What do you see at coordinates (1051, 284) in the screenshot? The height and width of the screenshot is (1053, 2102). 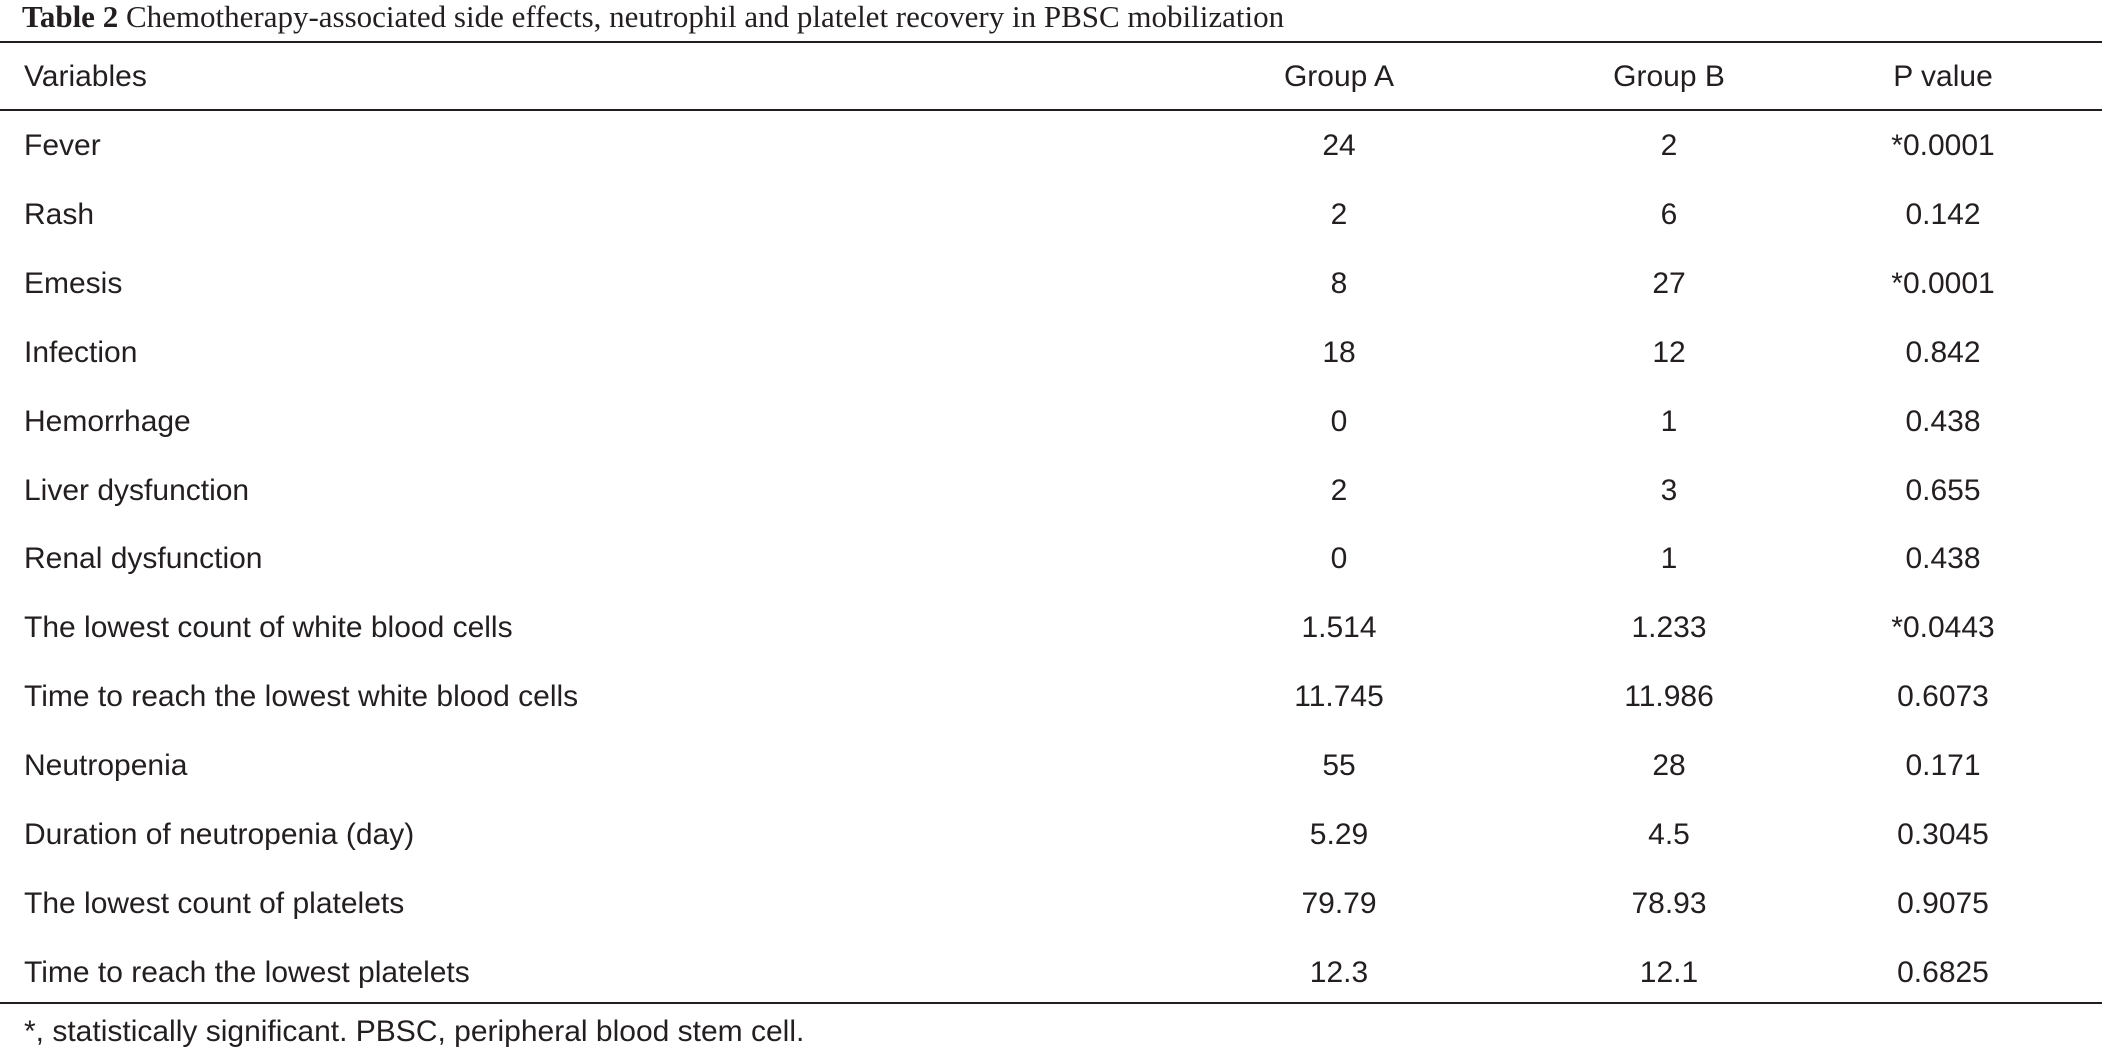 I see `table-row: Emesis 8 27 *0.0001` at bounding box center [1051, 284].